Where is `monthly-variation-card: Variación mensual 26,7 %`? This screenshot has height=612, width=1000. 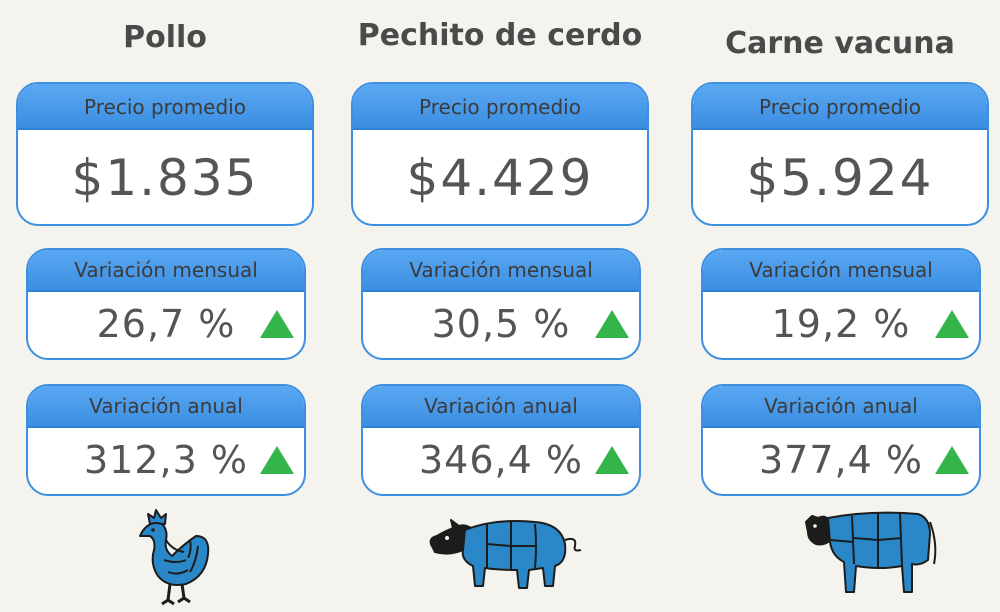 monthly-variation-card: Variación mensual 26,7 % is located at coordinates (166, 304).